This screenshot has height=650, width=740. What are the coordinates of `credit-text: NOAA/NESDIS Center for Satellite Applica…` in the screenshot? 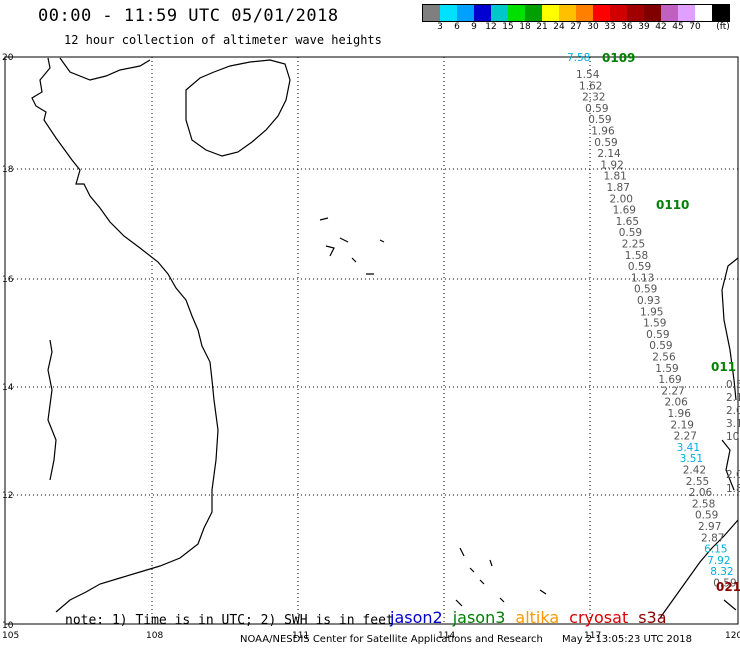 It's located at (391, 639).